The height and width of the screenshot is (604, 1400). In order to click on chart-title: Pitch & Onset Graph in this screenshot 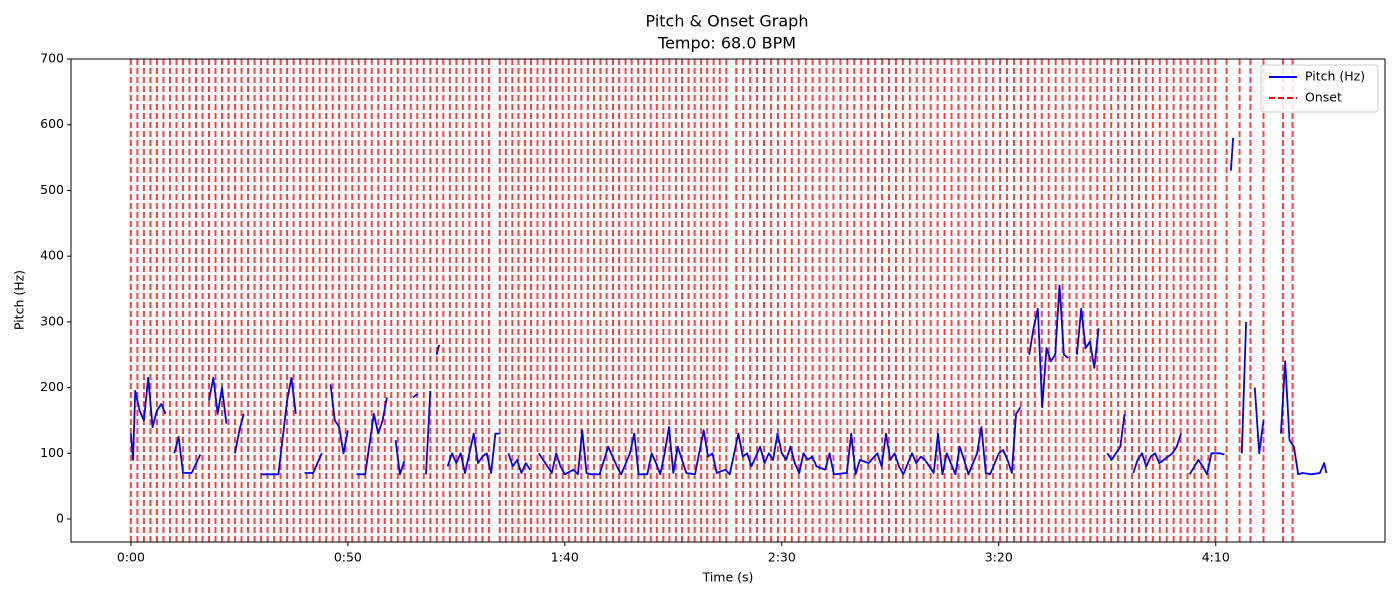, I will do `click(727, 21)`.